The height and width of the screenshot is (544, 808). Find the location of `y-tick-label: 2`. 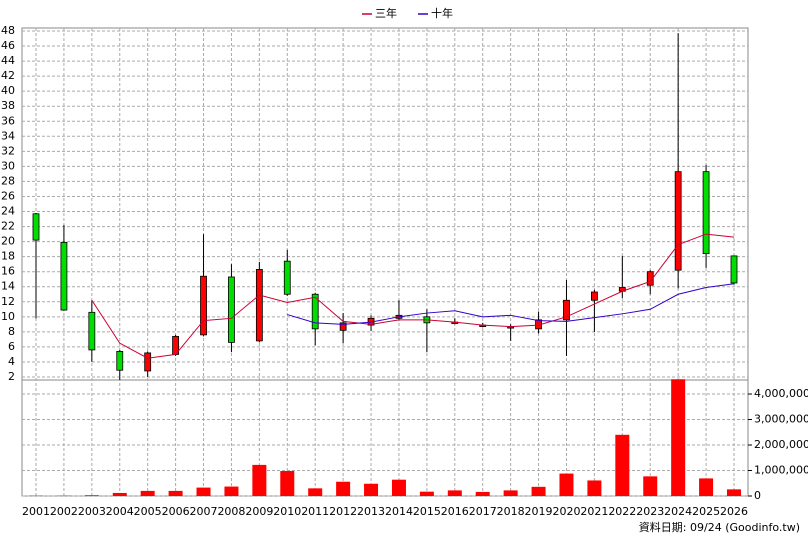

y-tick-label: 2 is located at coordinates (11, 376).